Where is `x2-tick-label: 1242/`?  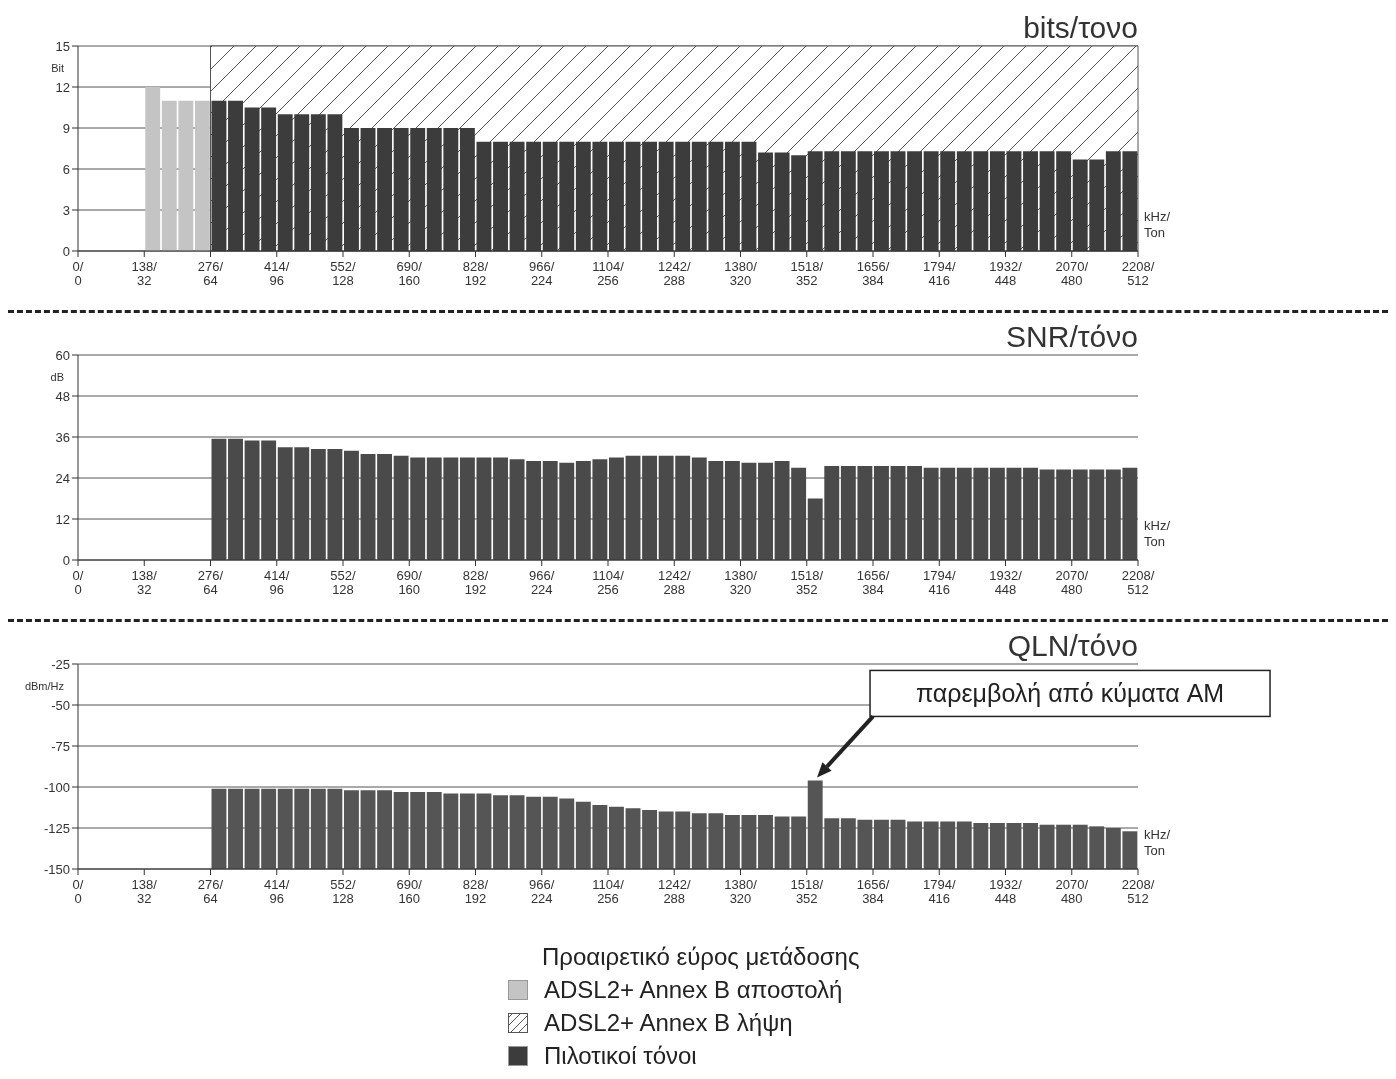 x2-tick-label: 1242/ is located at coordinates (674, 884).